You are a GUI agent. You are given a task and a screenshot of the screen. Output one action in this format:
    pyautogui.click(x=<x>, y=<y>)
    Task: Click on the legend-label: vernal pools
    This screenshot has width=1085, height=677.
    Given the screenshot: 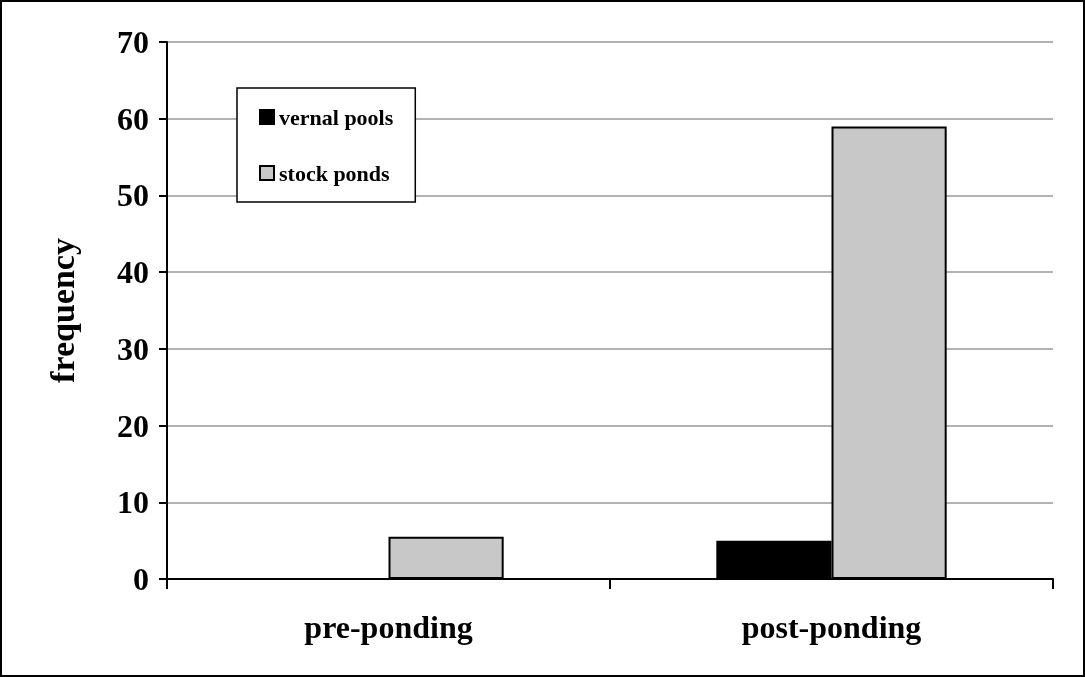 What is the action you would take?
    pyautogui.click(x=336, y=117)
    